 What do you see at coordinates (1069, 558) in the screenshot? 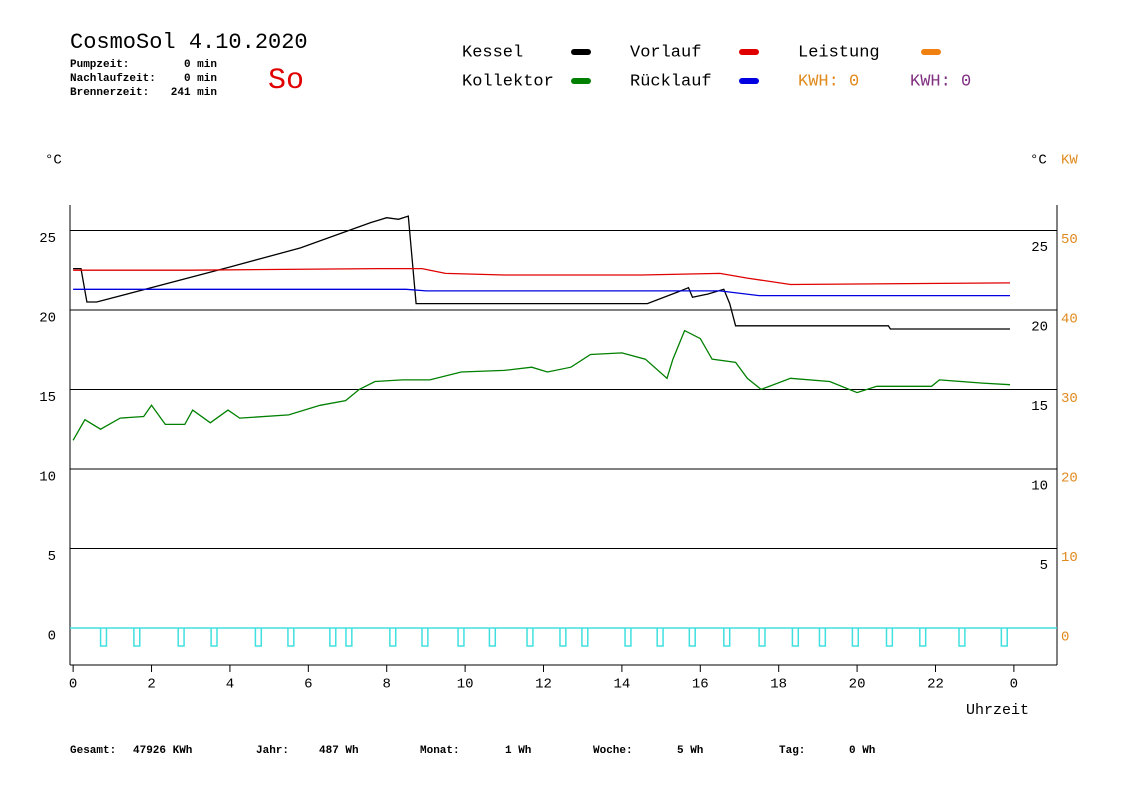
I see `y2-tick-label: 10` at bounding box center [1069, 558].